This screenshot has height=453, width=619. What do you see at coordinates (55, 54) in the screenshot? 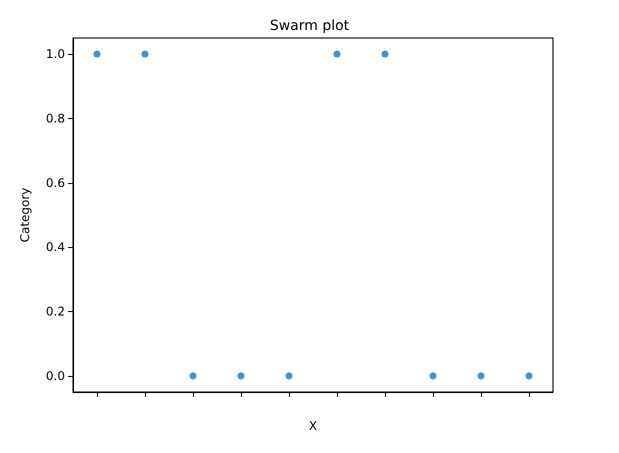
I see `y-tick-label: 1.0` at bounding box center [55, 54].